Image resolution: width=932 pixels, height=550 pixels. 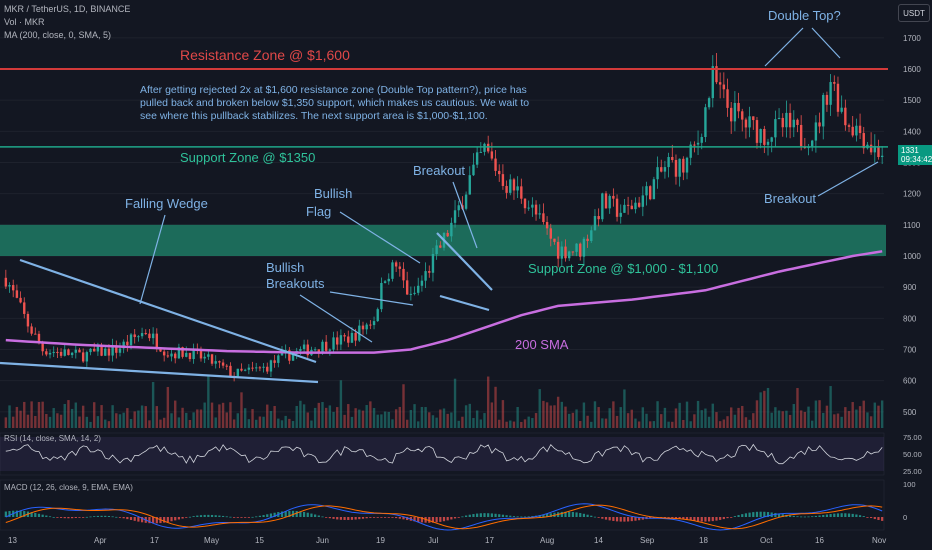 What do you see at coordinates (912, 437) in the screenshot?
I see `rsi-tick-label: 75.00` at bounding box center [912, 437].